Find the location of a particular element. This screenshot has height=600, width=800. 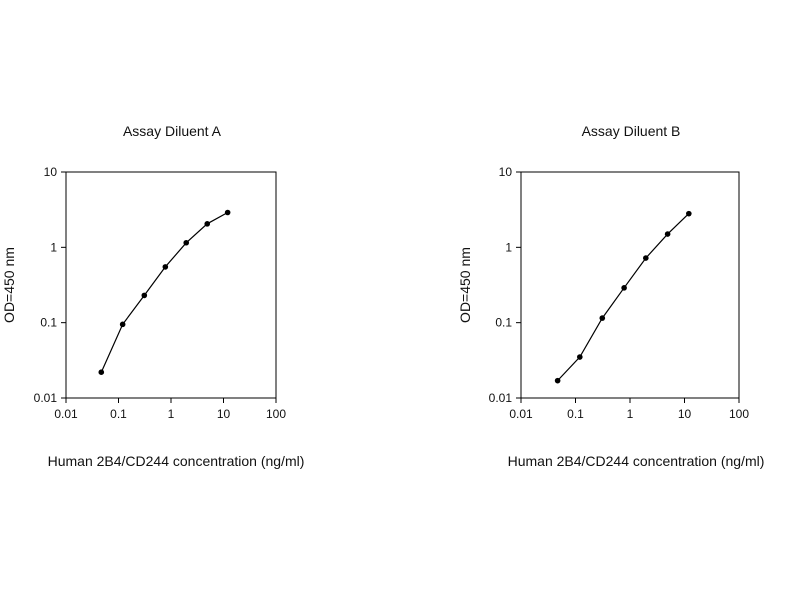

chart-title: Assay Diluent B is located at coordinates (631, 131).